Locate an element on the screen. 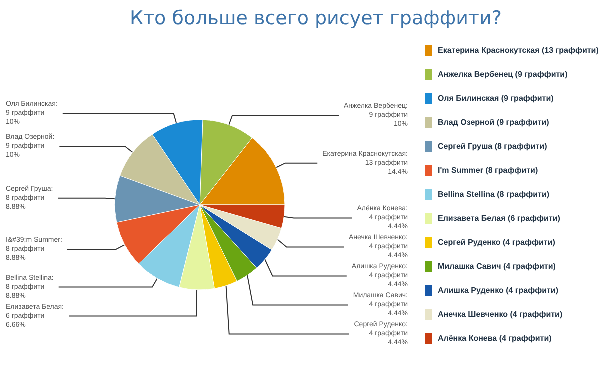  chart-title: Кто больше всего рисует граффити? is located at coordinates (316, 19).